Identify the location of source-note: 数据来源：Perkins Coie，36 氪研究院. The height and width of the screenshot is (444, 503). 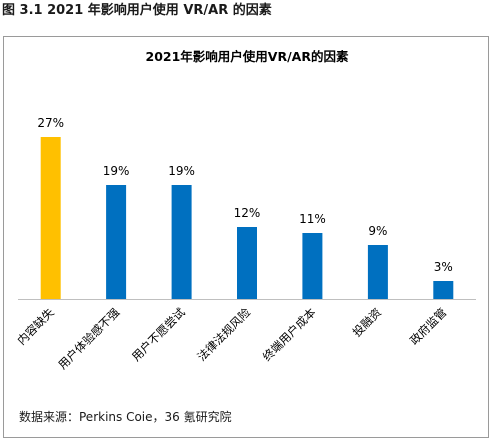
(125, 417).